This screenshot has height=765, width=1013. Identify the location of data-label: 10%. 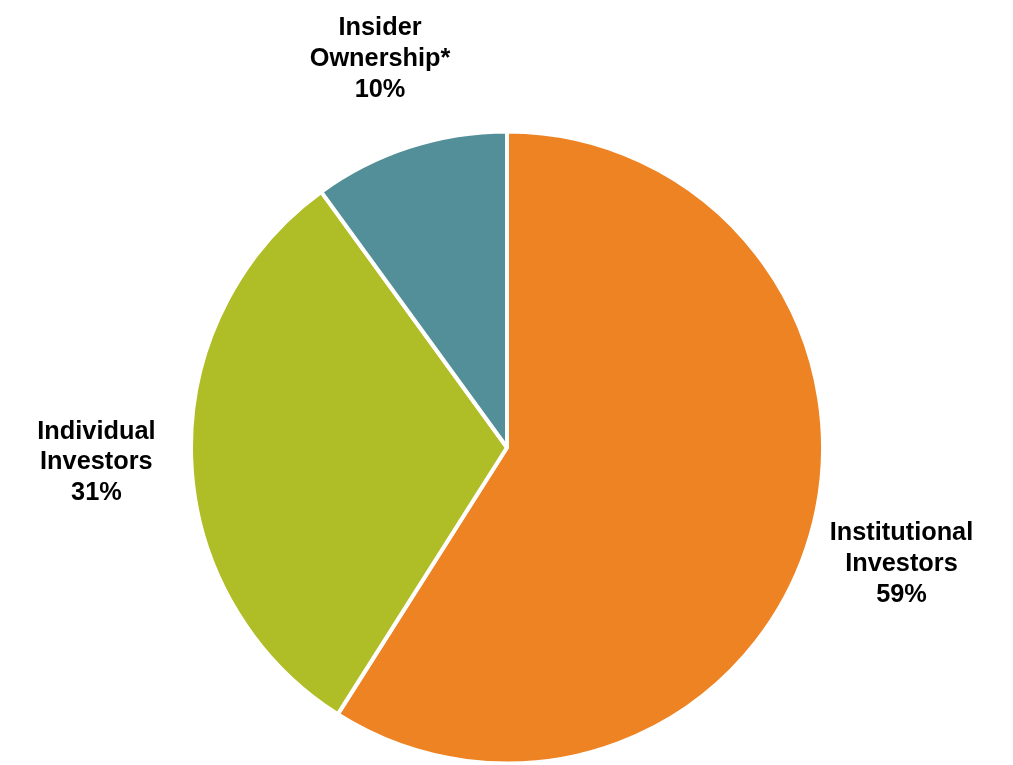
(380, 87).